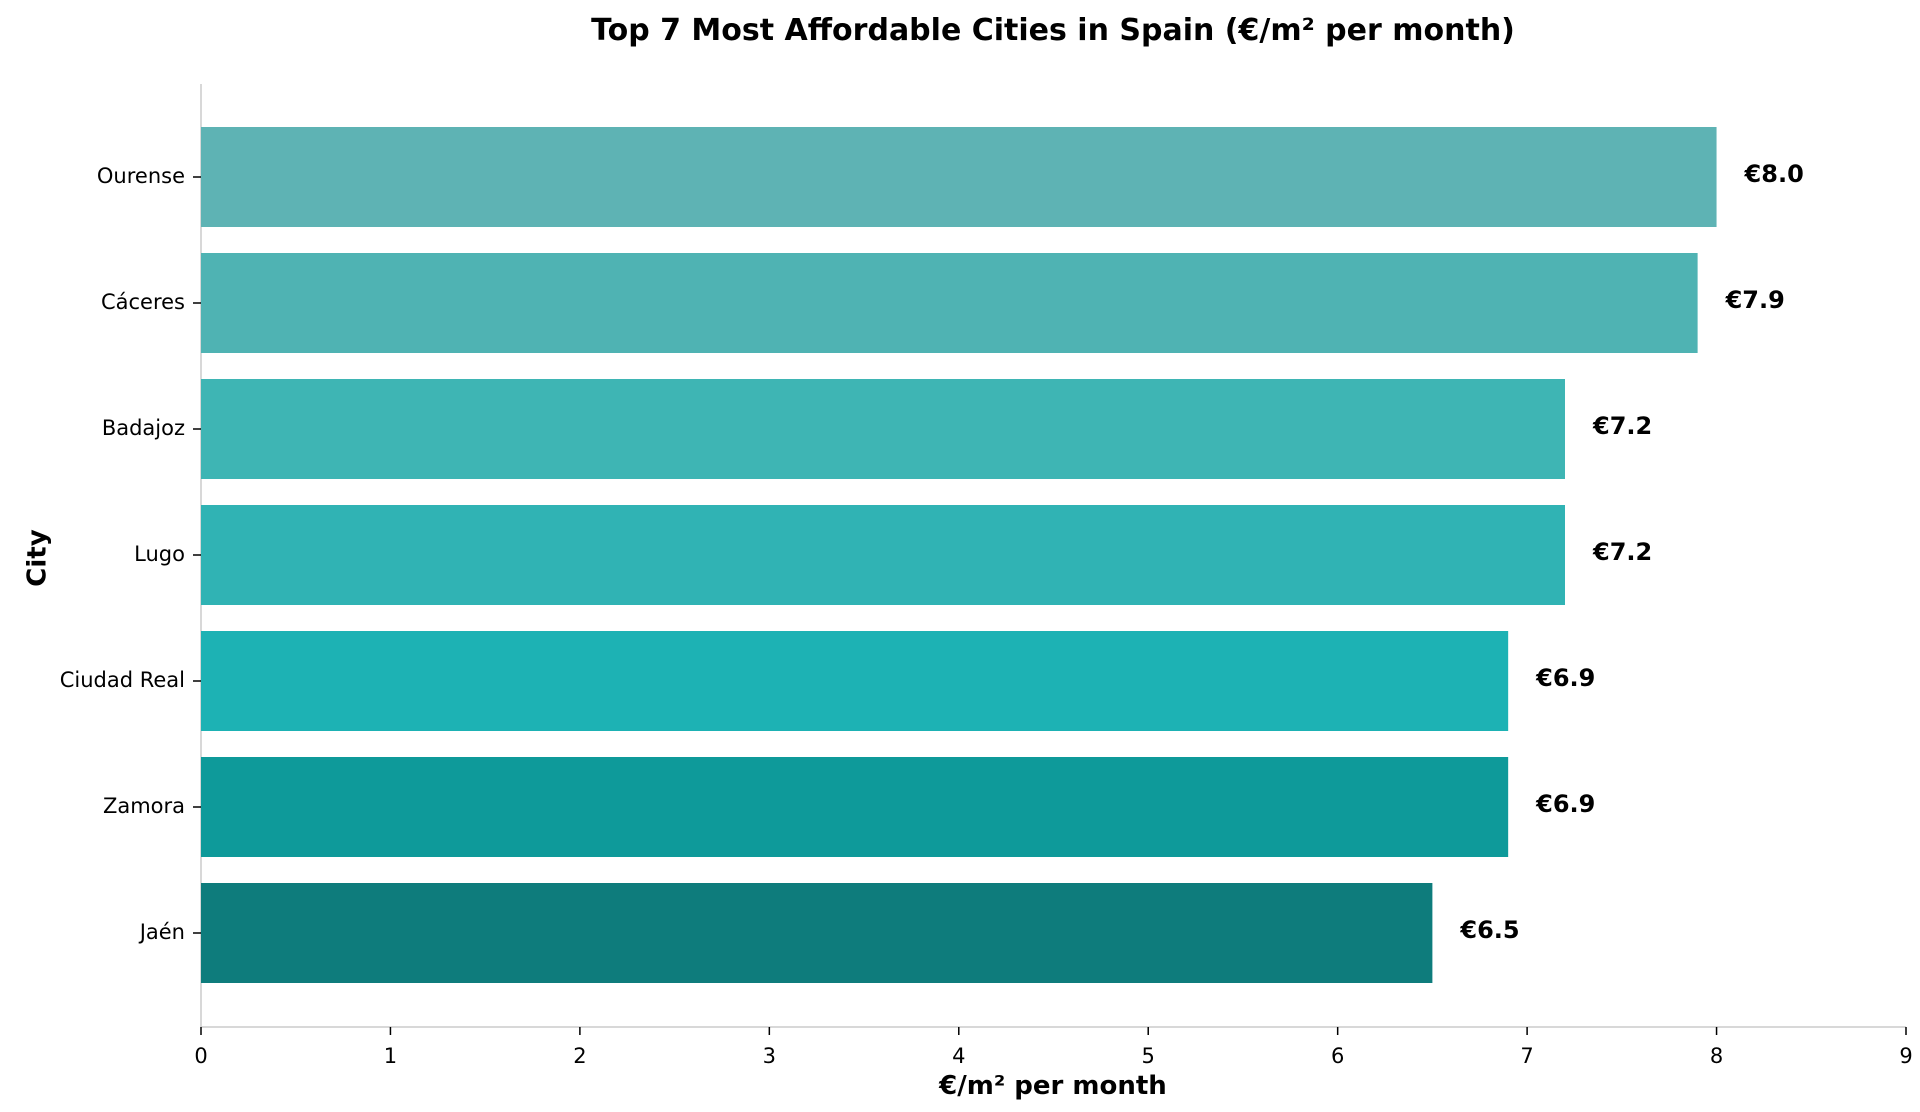  What do you see at coordinates (1148, 1056) in the screenshot?
I see `x-tick-label: 5` at bounding box center [1148, 1056].